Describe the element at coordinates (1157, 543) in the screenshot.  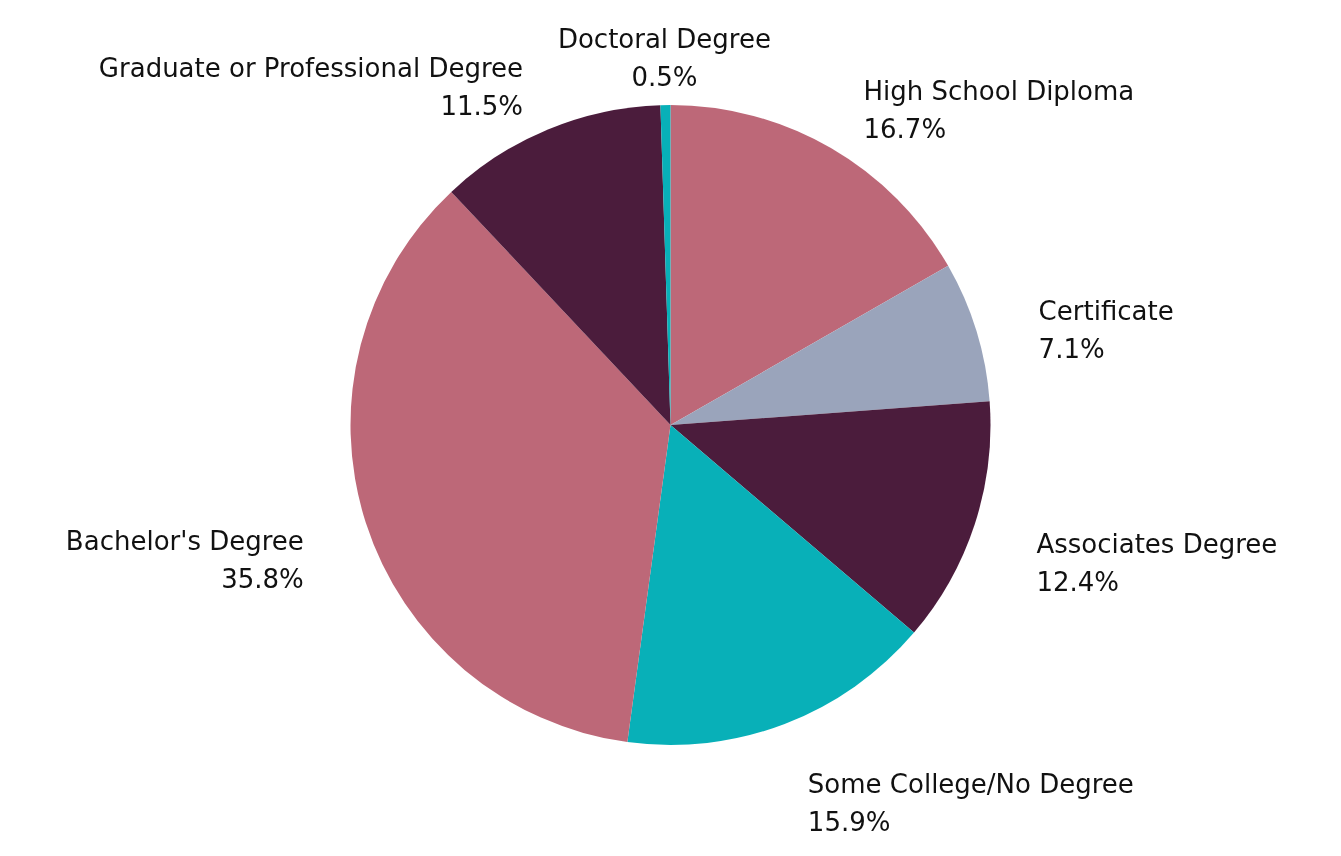
I see `slice-label: Associates Degree` at that location.